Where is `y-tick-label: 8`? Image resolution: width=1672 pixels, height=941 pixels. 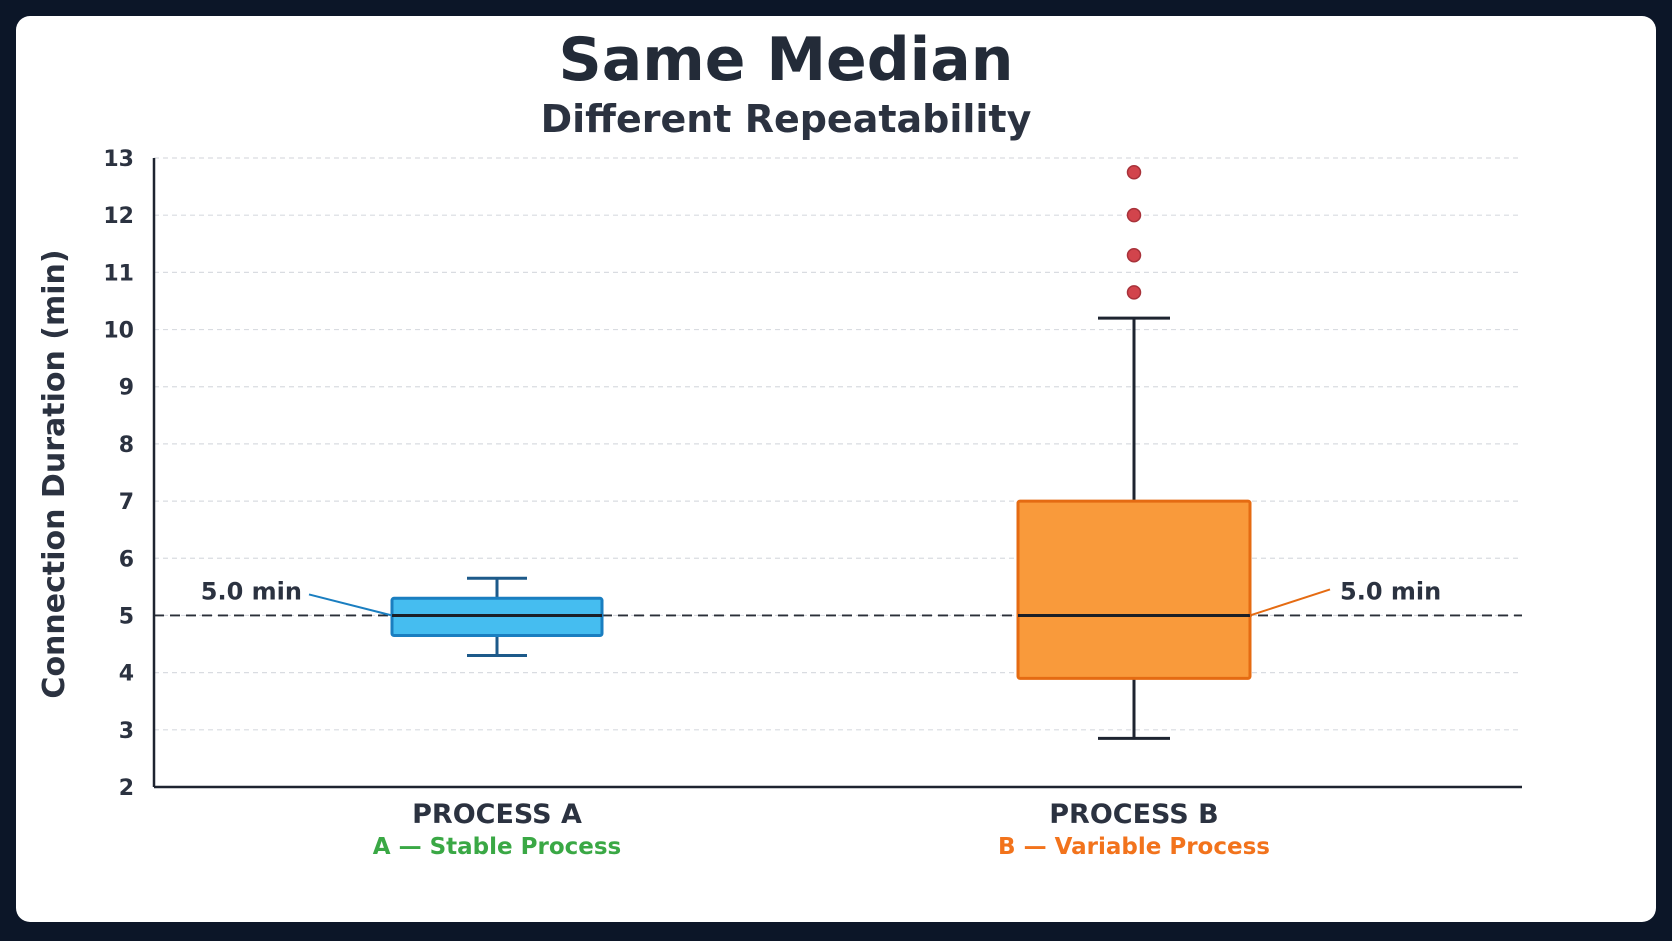 y-tick-label: 8 is located at coordinates (126, 445).